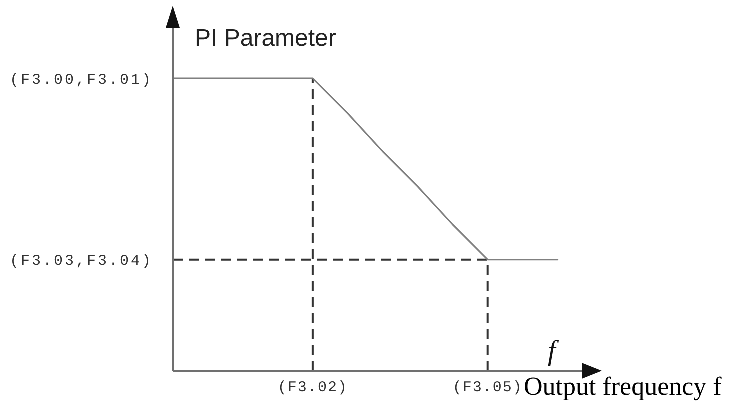 Image resolution: width=756 pixels, height=407 pixels. I want to click on text: (F3.00,F3.01), so click(81, 80).